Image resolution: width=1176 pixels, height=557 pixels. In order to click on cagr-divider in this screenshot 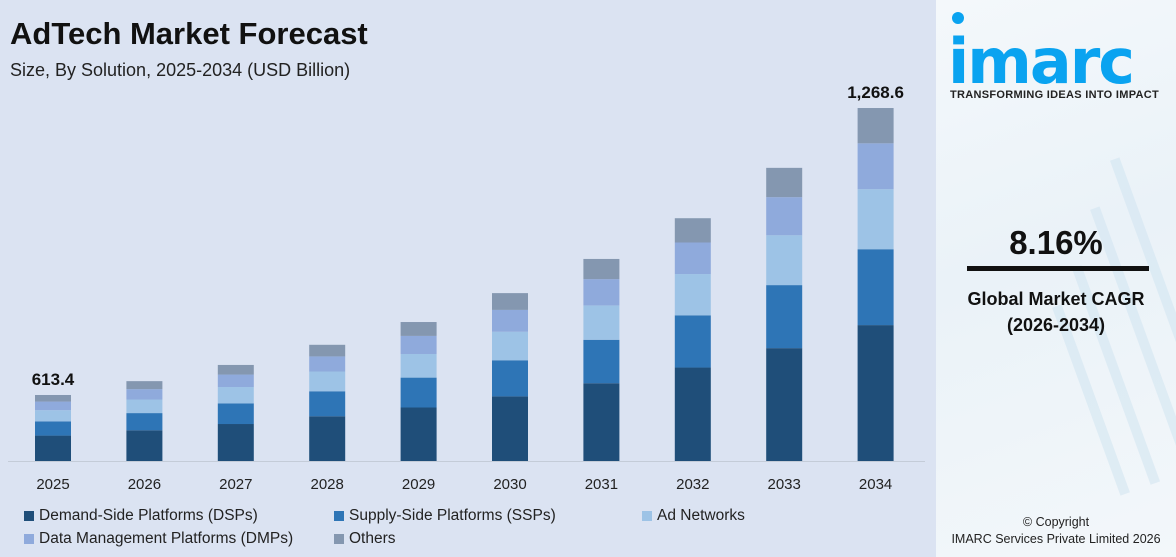, I will do `click(1058, 268)`.